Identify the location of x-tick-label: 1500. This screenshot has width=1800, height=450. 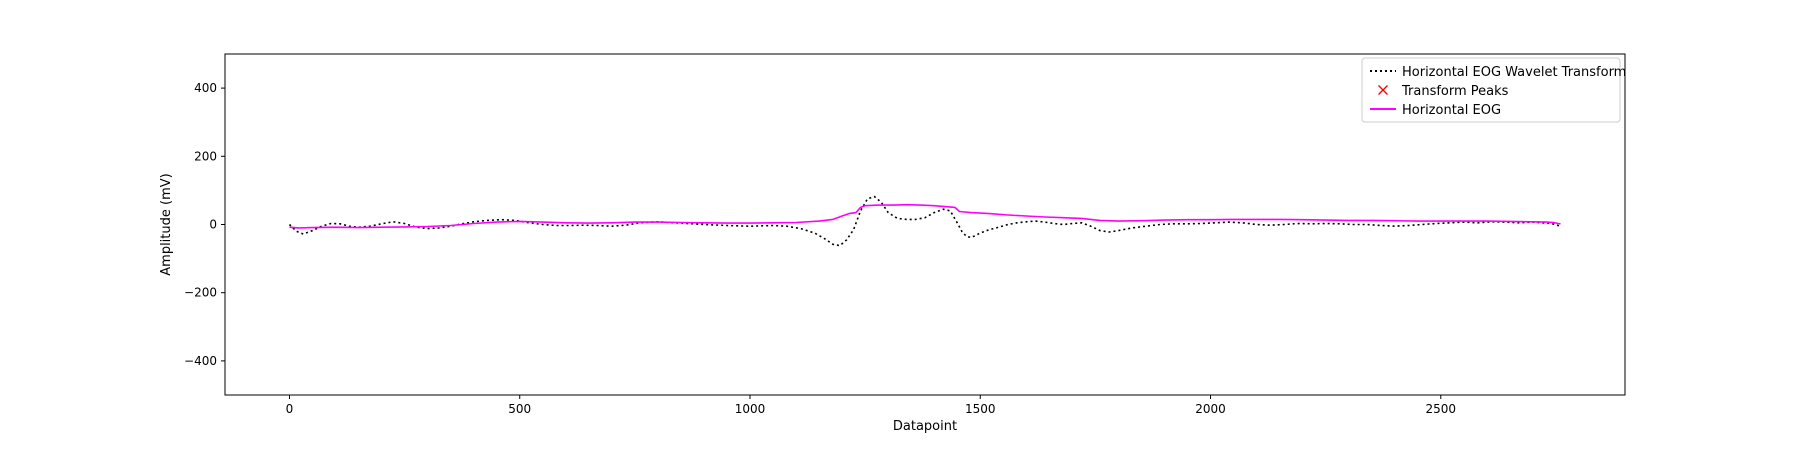
(980, 409).